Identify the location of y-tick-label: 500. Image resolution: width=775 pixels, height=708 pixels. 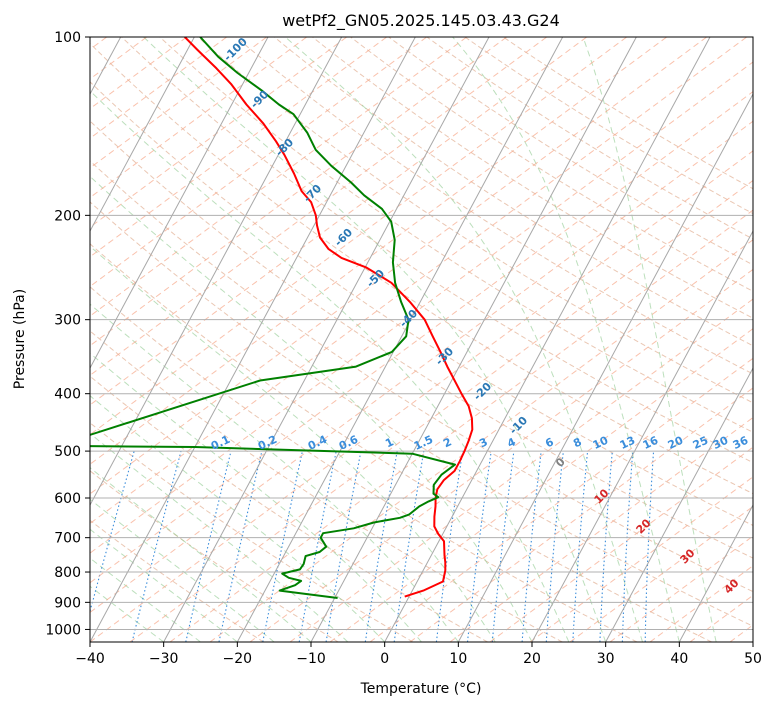
(67, 452).